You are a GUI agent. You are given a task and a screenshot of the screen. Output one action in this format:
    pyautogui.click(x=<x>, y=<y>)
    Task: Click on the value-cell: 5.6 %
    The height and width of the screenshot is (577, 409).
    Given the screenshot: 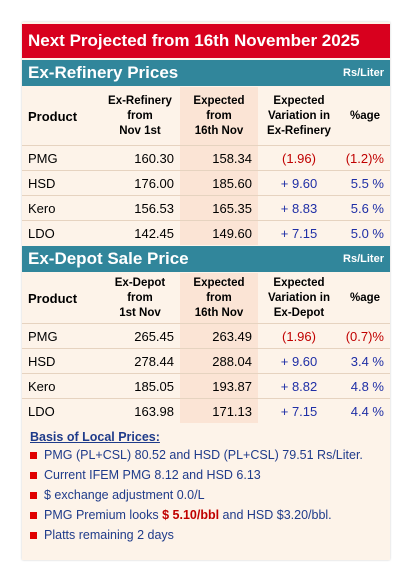 What is the action you would take?
    pyautogui.click(x=365, y=207)
    